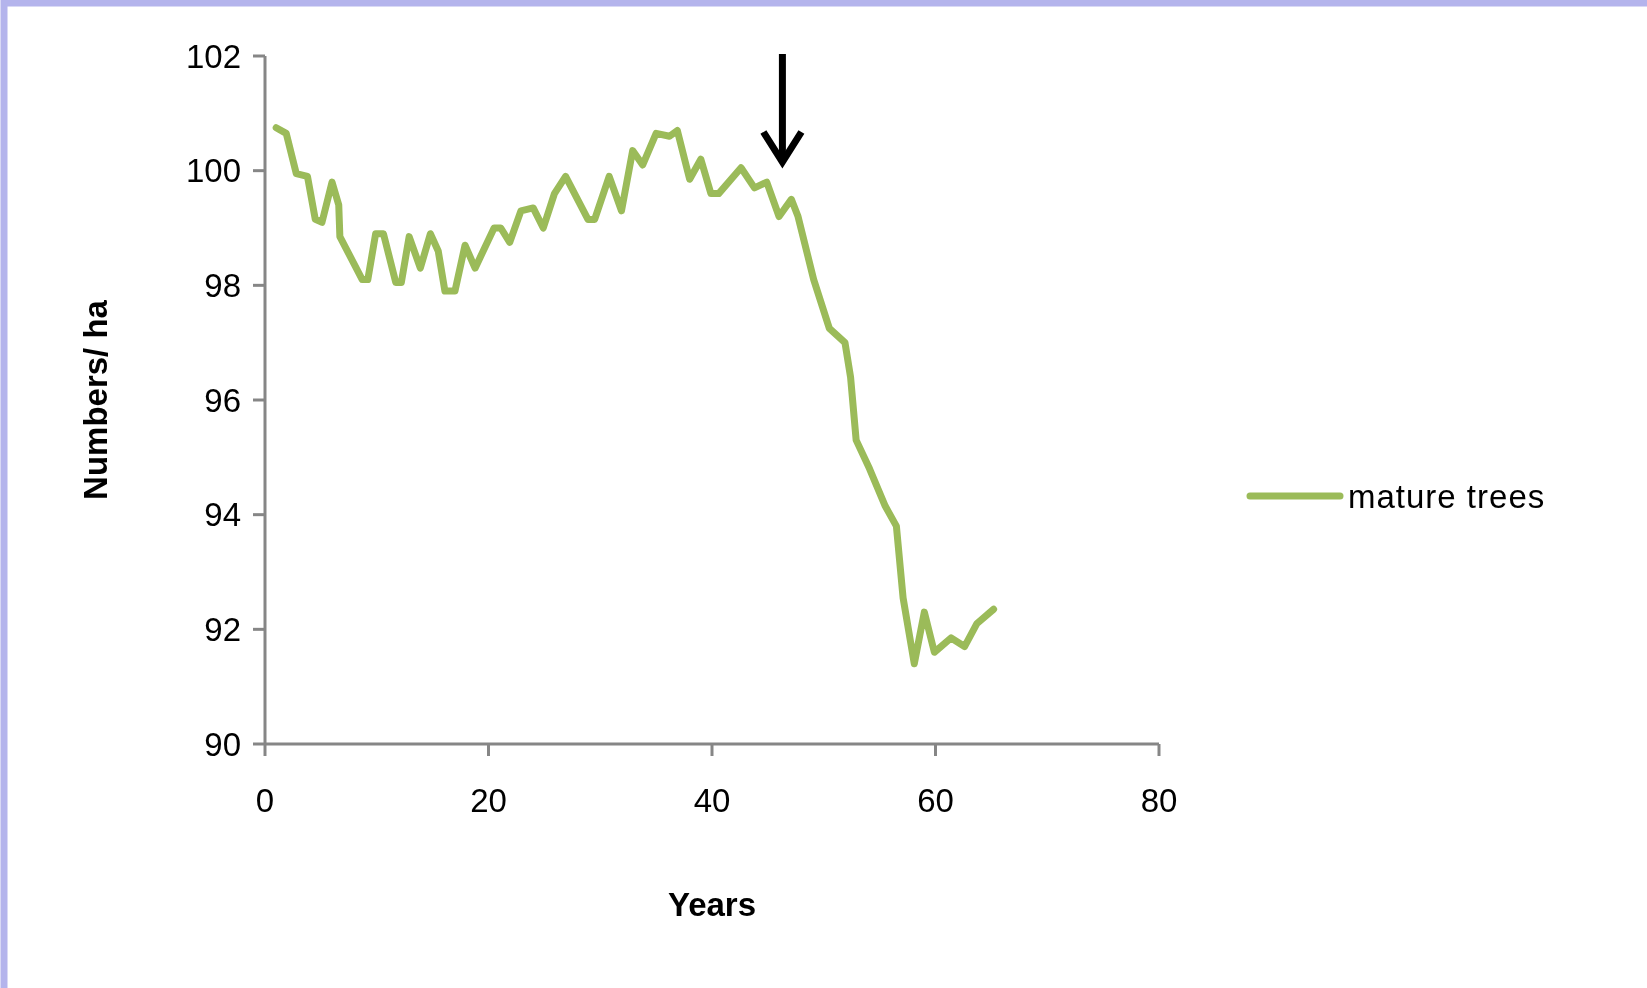 This screenshot has width=1647, height=988. Describe the element at coordinates (265, 800) in the screenshot. I see `x-tick-label: 0` at that location.